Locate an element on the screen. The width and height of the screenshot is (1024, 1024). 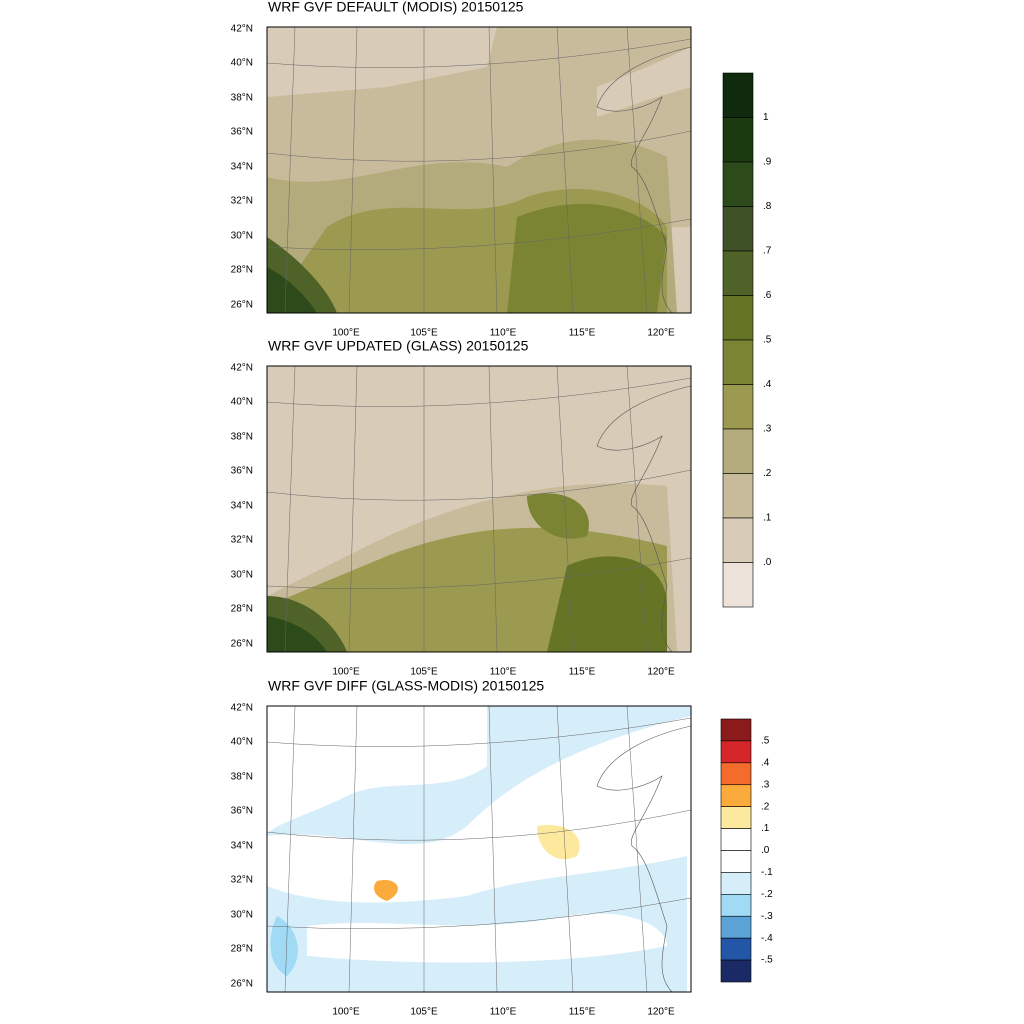
colorbar-label: -.3 is located at coordinates (767, 916).